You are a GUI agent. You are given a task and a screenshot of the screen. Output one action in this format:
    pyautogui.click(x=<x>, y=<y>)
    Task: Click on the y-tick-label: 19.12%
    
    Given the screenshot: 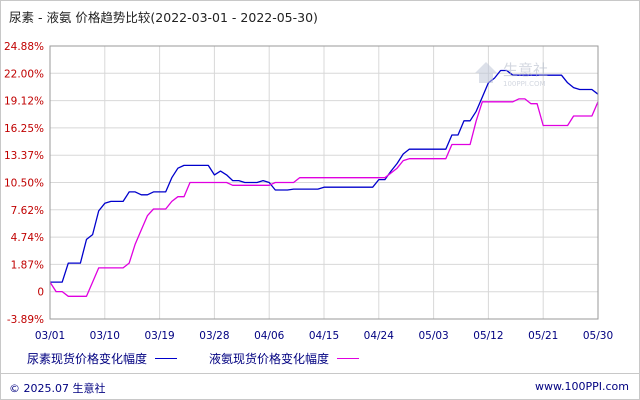 What is the action you would take?
    pyautogui.click(x=24, y=102)
    